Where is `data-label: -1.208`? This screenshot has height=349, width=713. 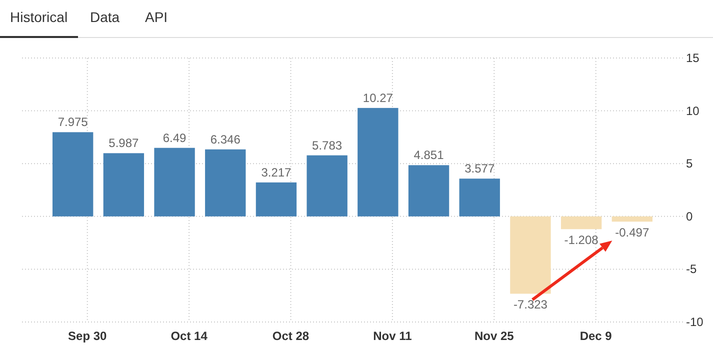 data-label: -1.208 is located at coordinates (581, 240).